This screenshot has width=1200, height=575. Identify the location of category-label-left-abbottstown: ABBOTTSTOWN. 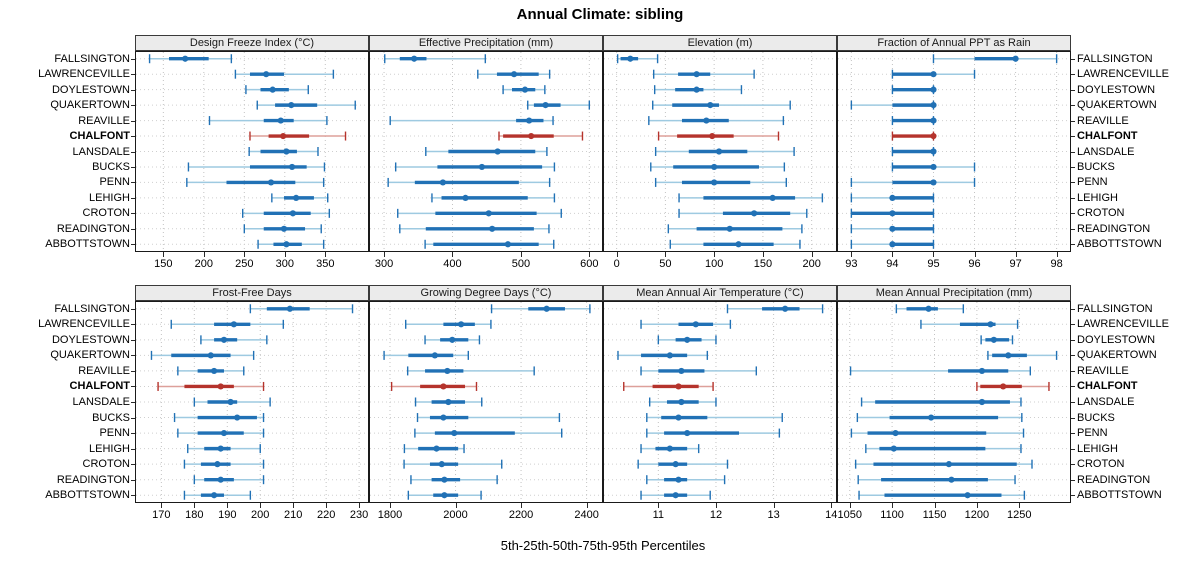
(87, 244).